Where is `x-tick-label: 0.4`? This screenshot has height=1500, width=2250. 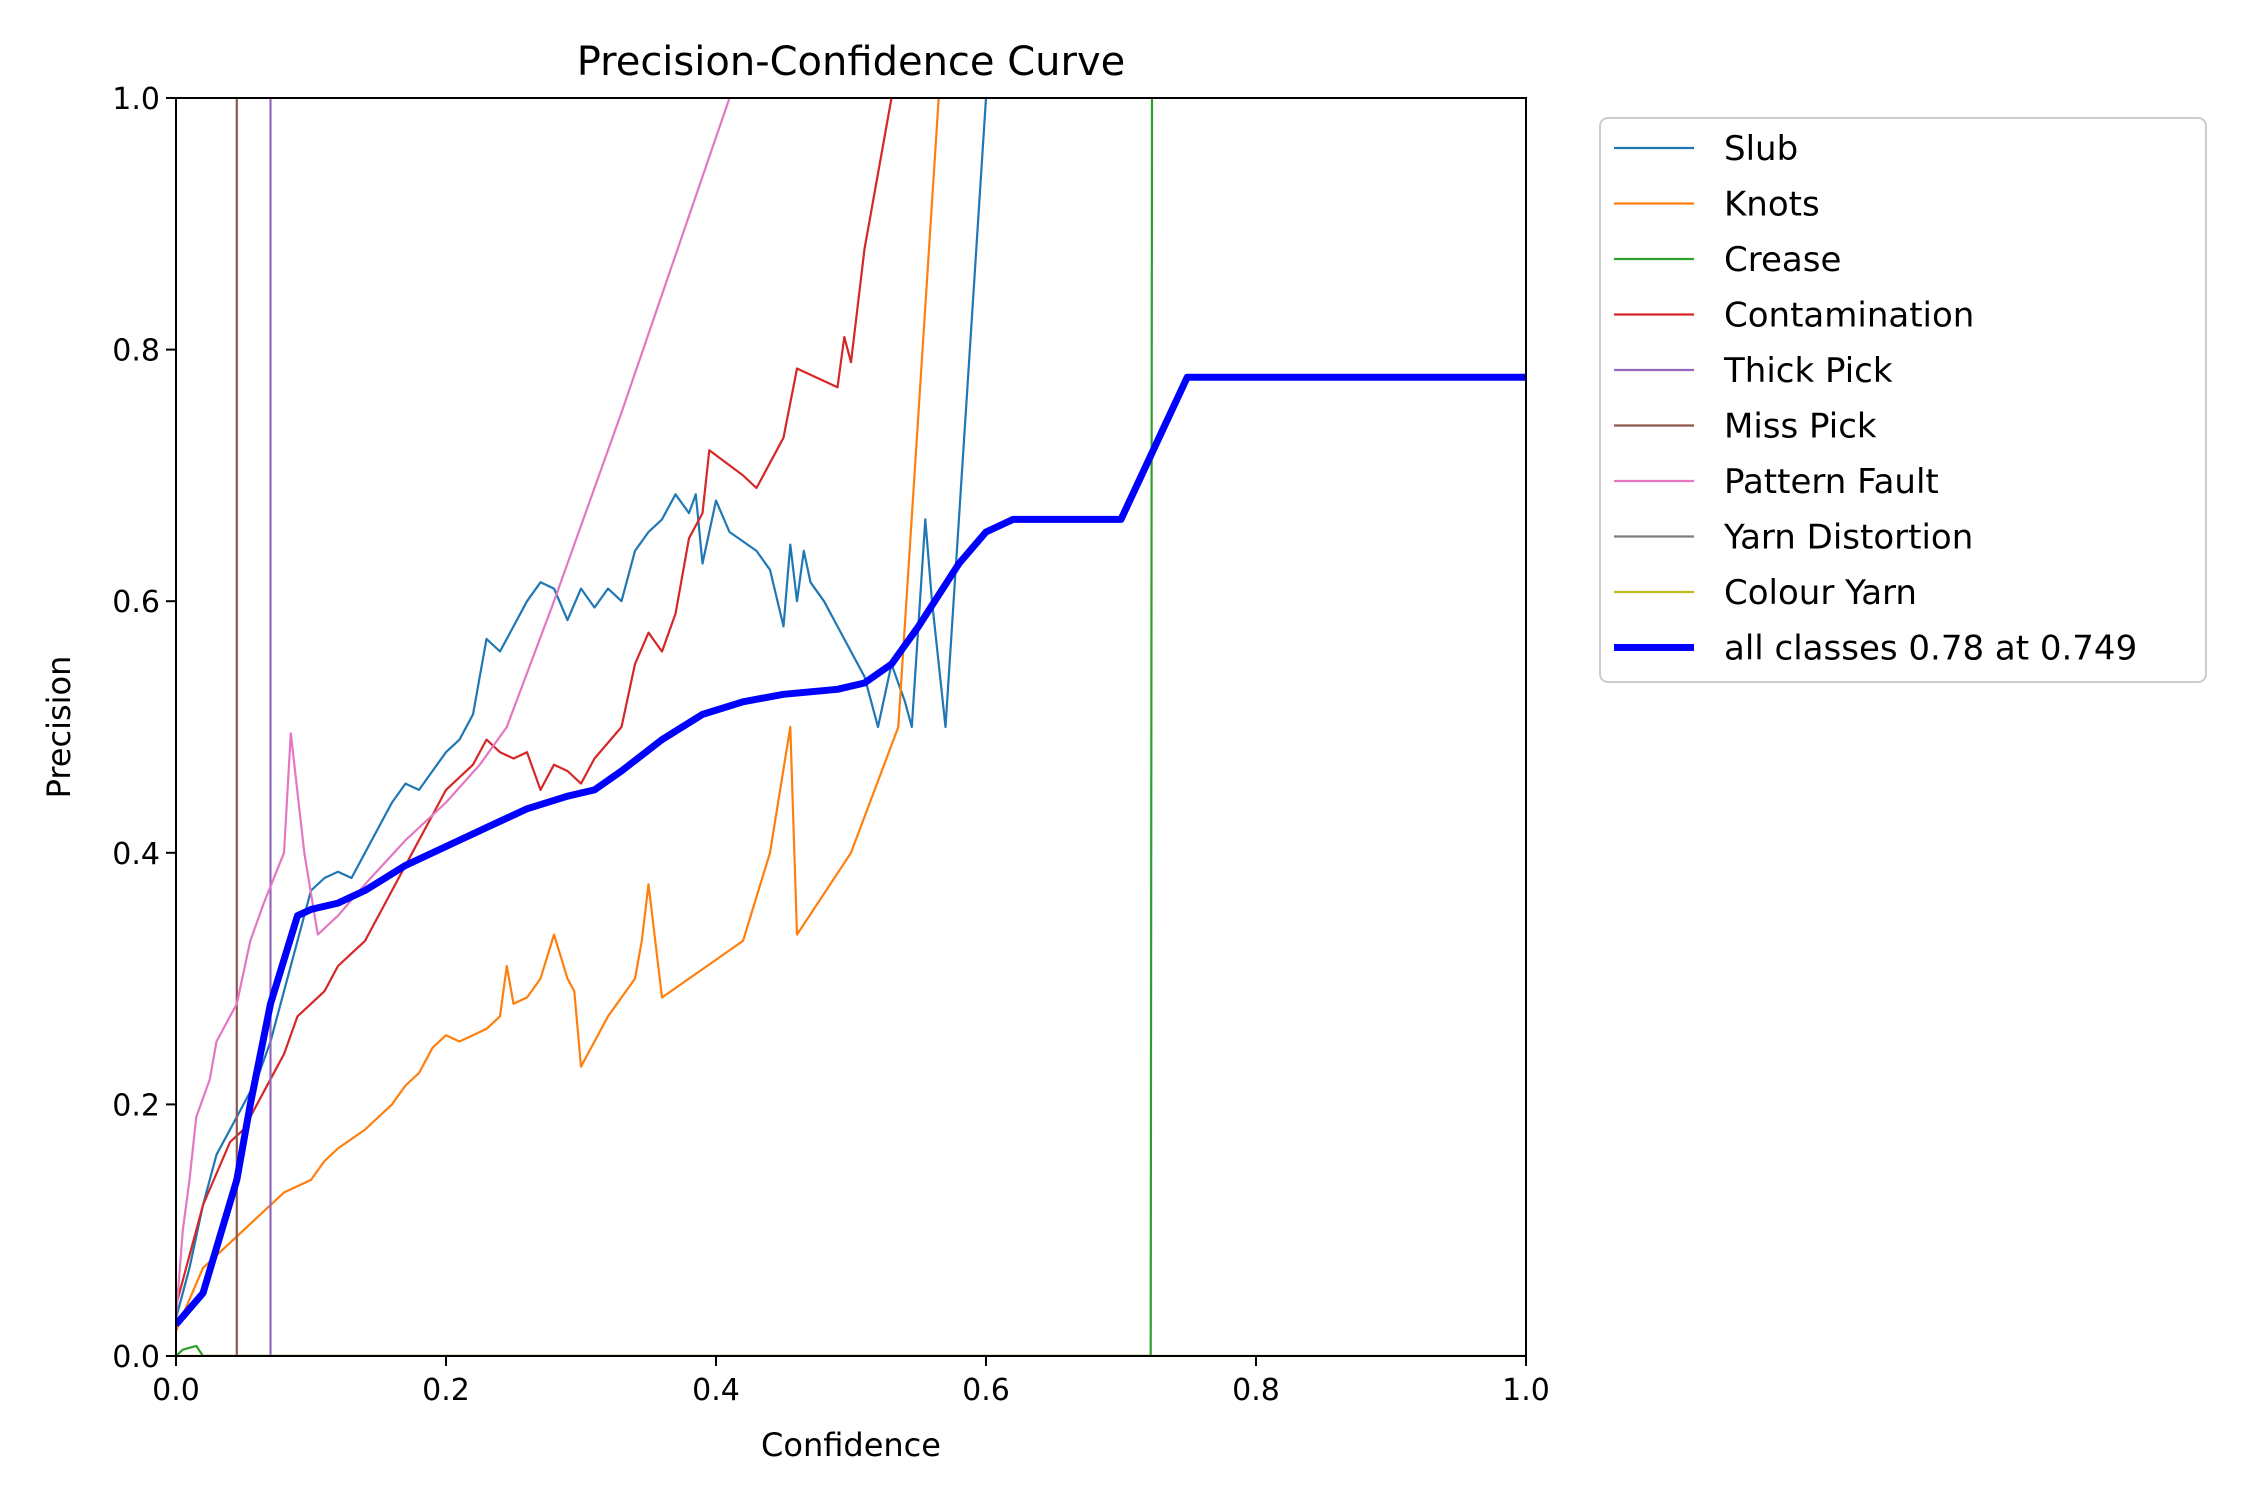 x-tick-label: 0.4 is located at coordinates (716, 1390).